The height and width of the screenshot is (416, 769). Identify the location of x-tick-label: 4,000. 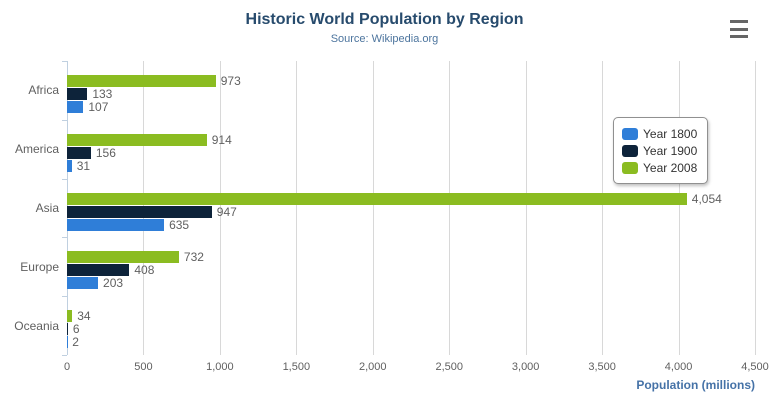
(678, 367).